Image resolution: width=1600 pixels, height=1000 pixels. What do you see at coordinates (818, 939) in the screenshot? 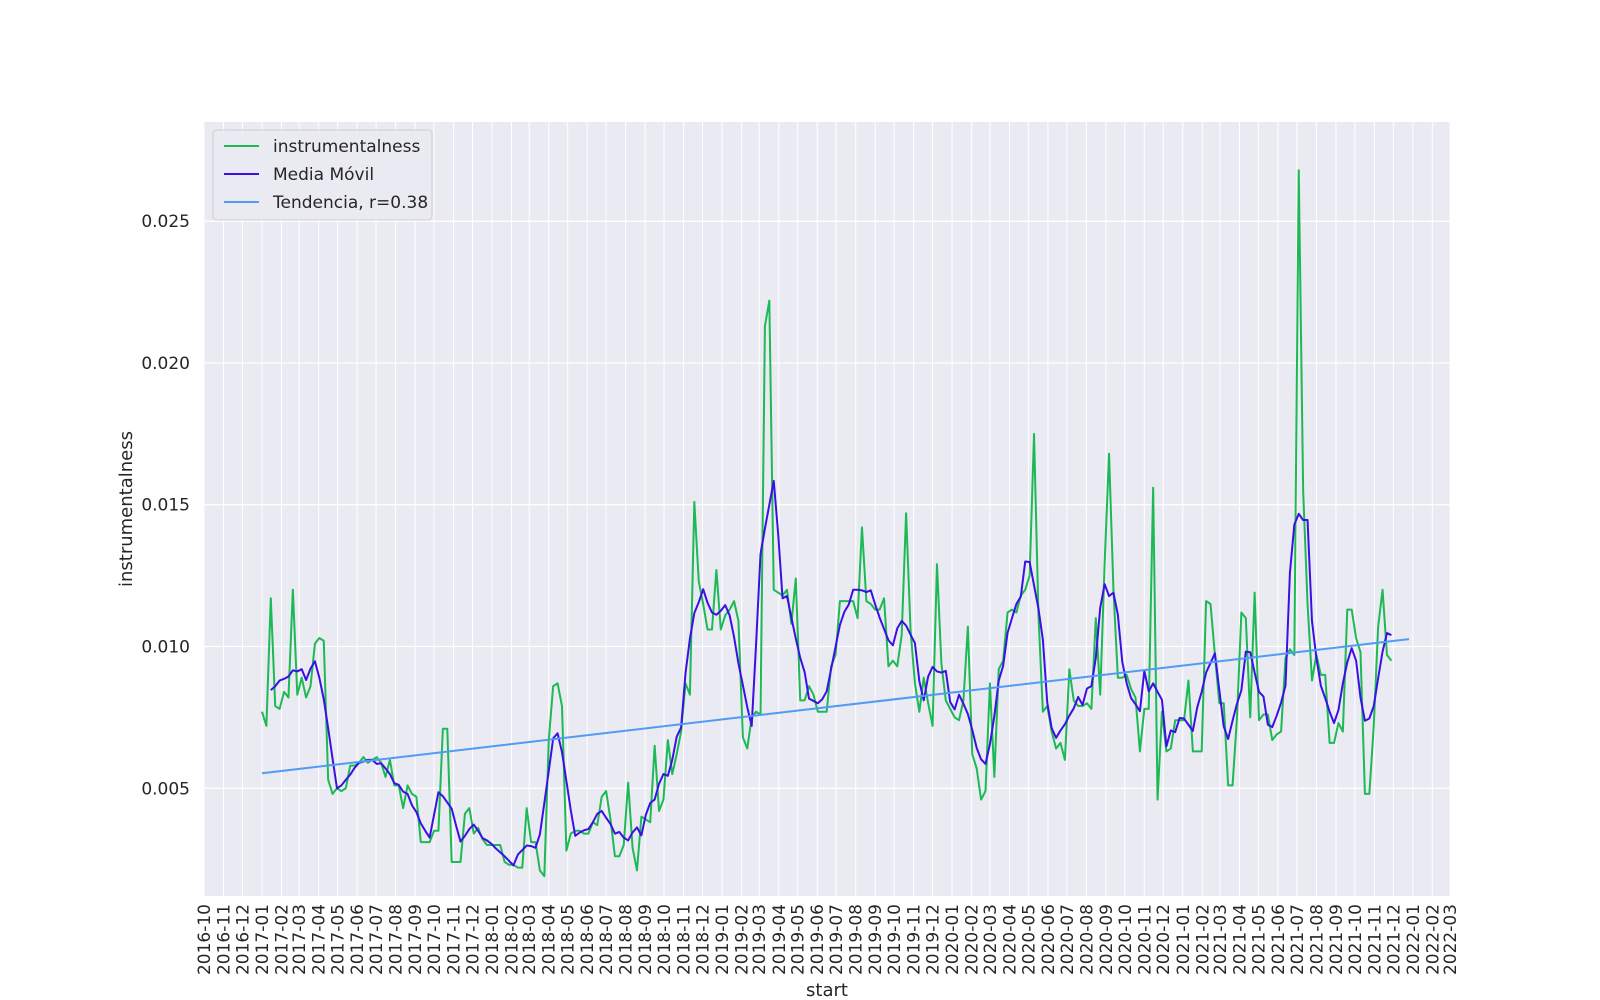
I see `x-tick-label: 2019-06` at bounding box center [818, 939].